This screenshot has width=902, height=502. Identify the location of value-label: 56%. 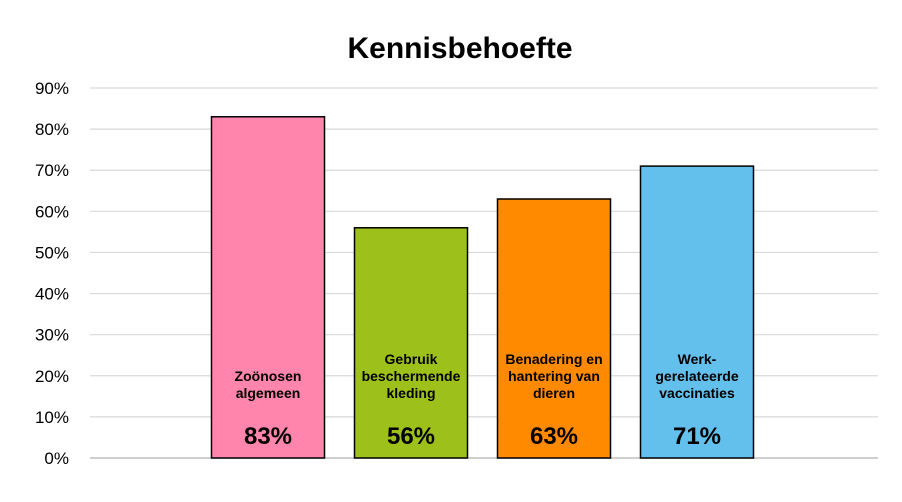
(411, 436).